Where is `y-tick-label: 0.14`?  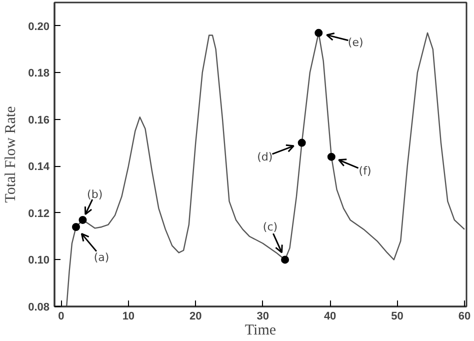
y-tick-label: 0.14 is located at coordinates (39, 167).